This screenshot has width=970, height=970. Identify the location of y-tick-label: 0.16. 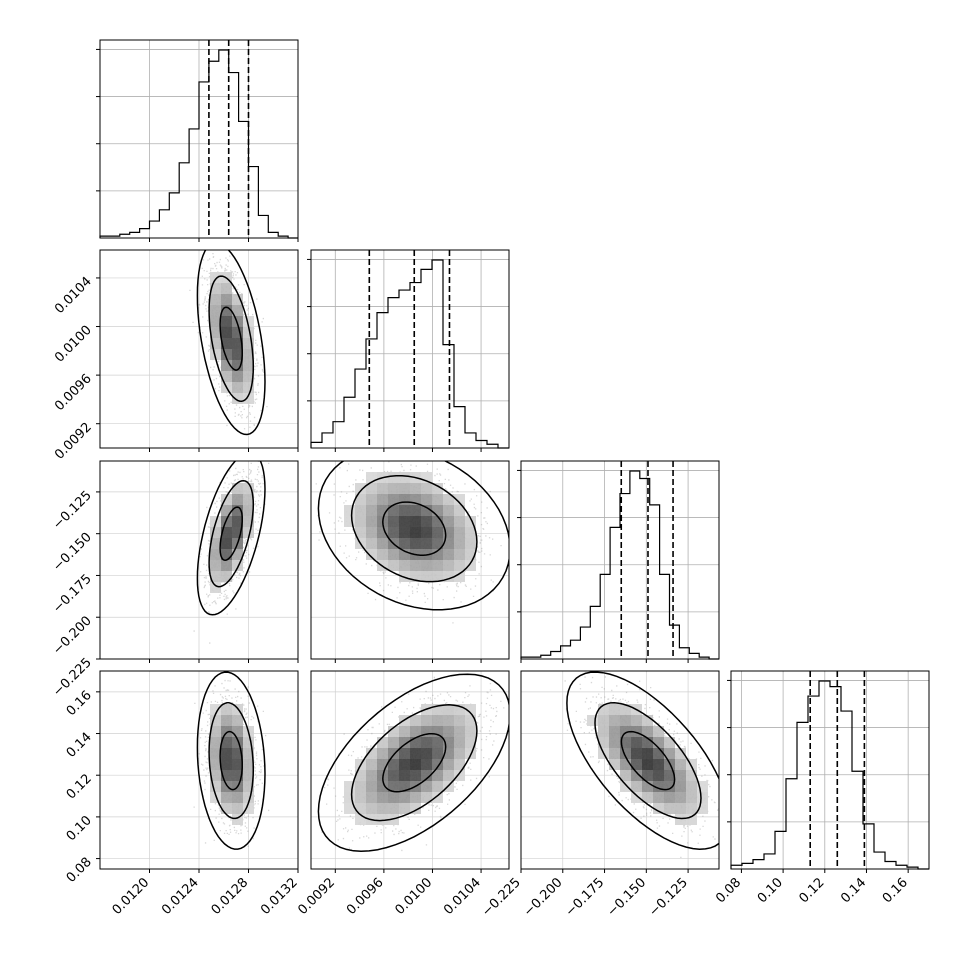
(79, 703).